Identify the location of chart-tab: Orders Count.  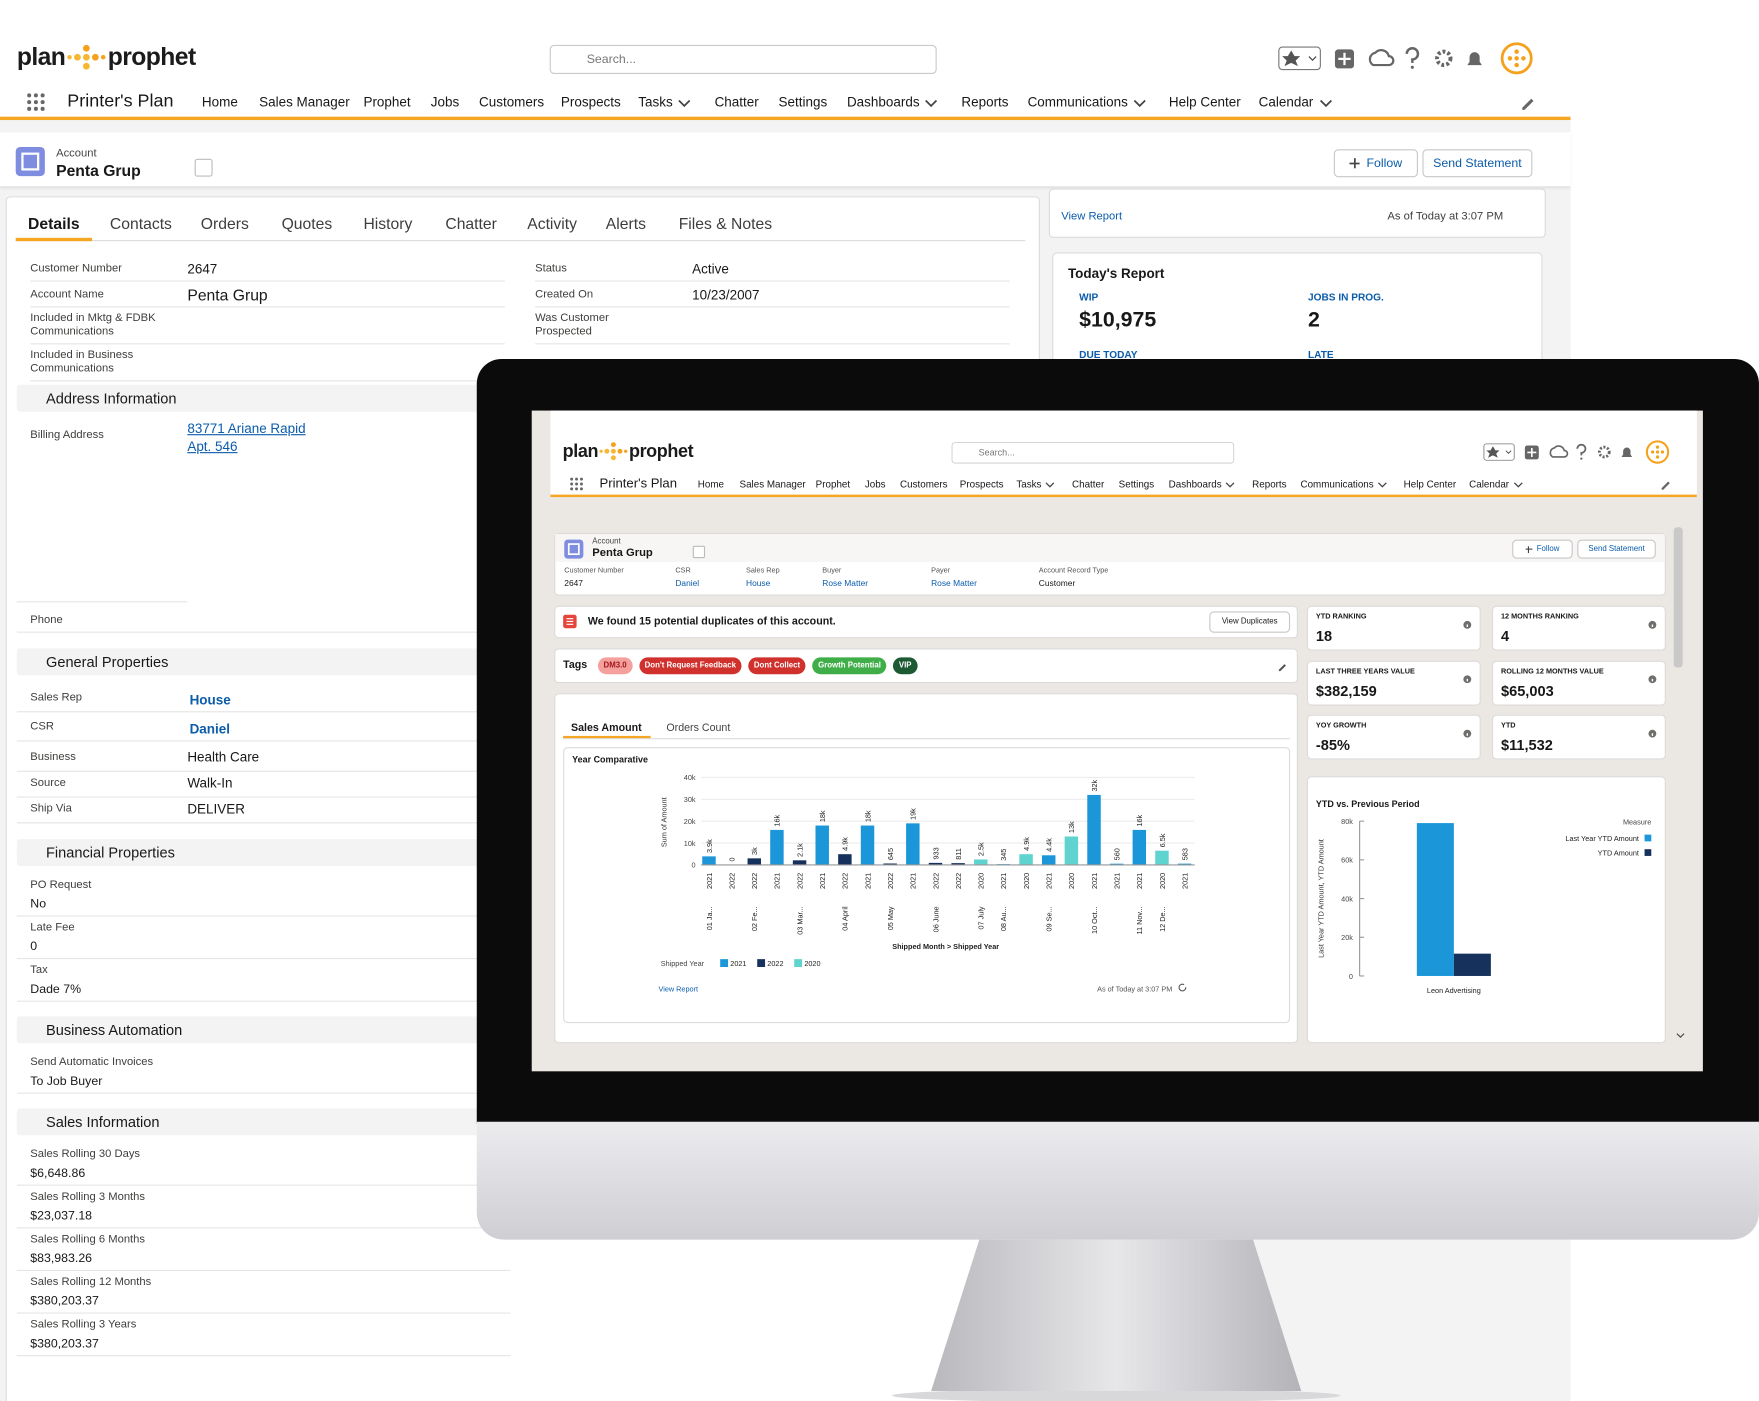
(698, 728).